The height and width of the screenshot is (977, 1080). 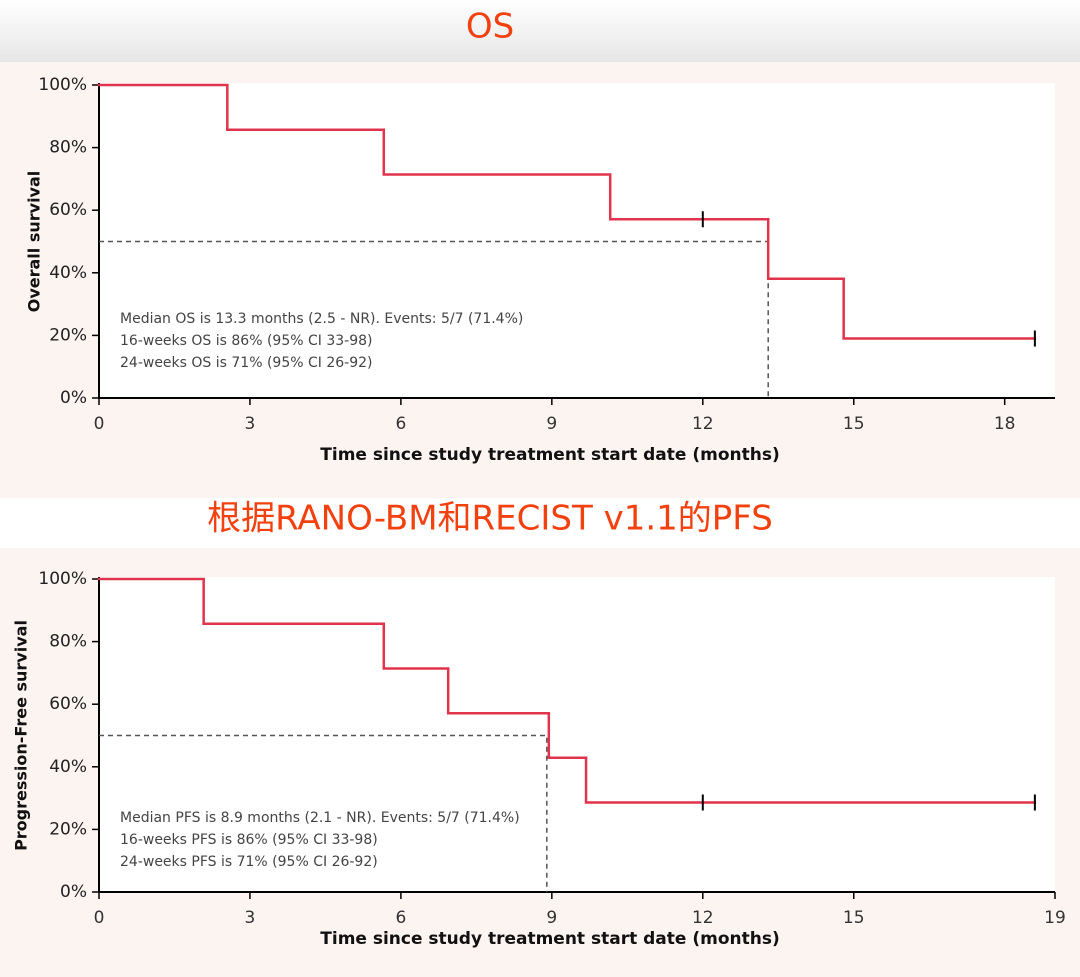 I want to click on y-axis-label: Progression-Free survival, so click(x=21, y=735).